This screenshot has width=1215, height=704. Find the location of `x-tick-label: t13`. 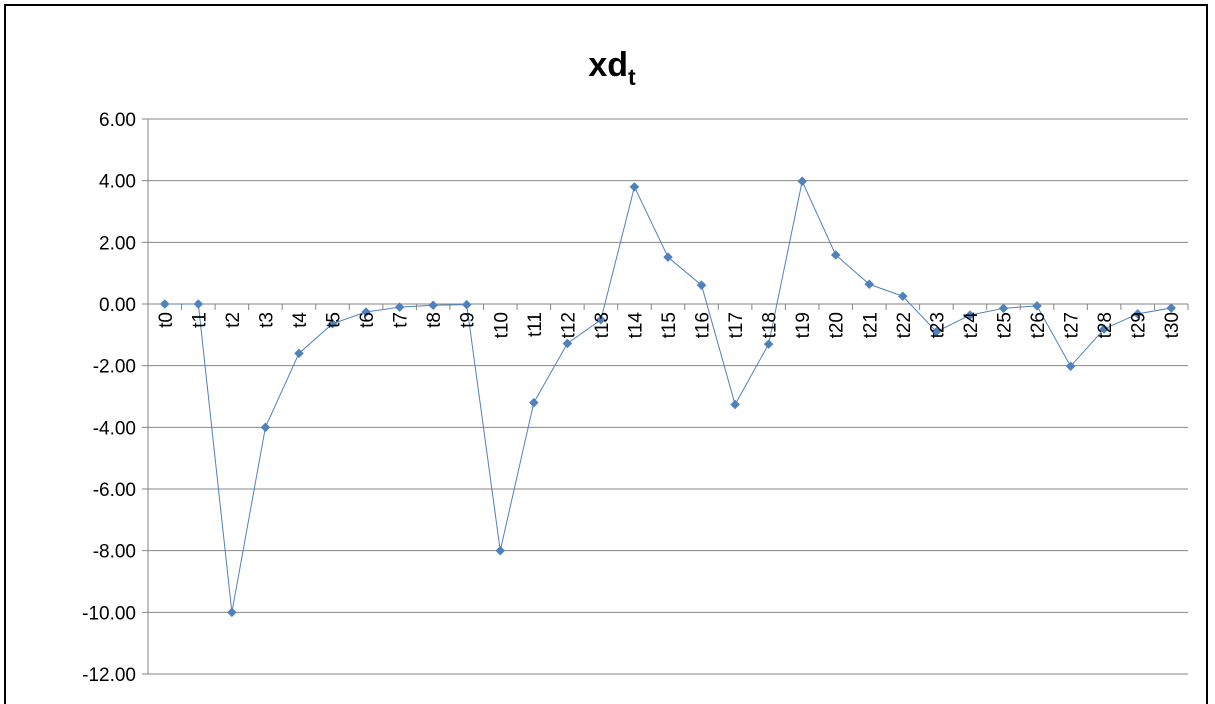

x-tick-label: t13 is located at coordinates (602, 325).